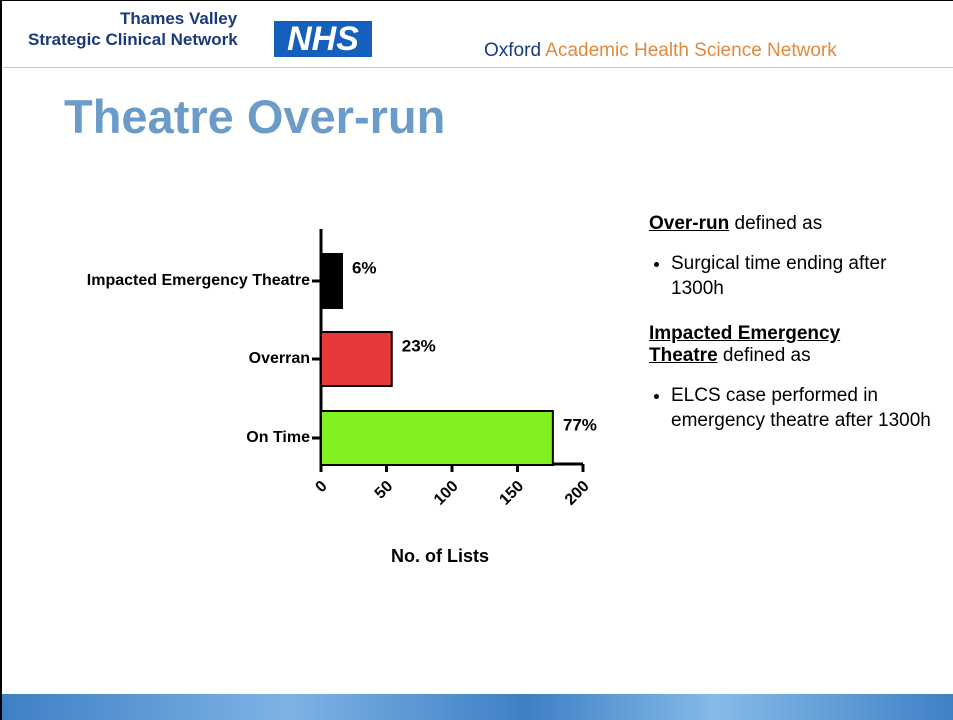 This screenshot has width=953, height=720. What do you see at coordinates (783, 276) in the screenshot?
I see `bullet: Surgical time ending after 1300h` at bounding box center [783, 276].